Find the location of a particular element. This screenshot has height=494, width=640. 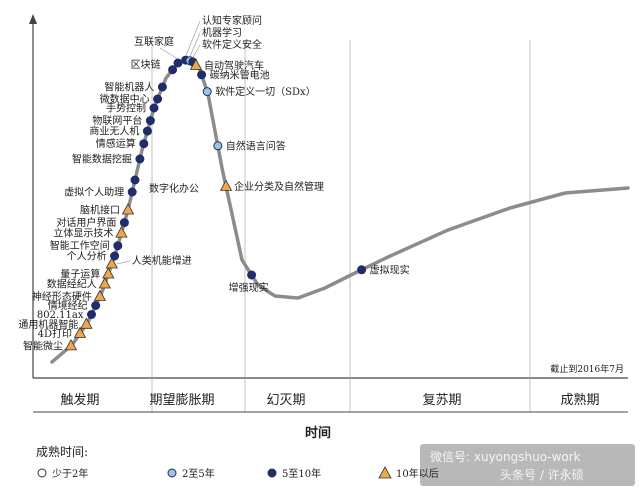

data-point-label: 商业无人机 is located at coordinates (114, 131).